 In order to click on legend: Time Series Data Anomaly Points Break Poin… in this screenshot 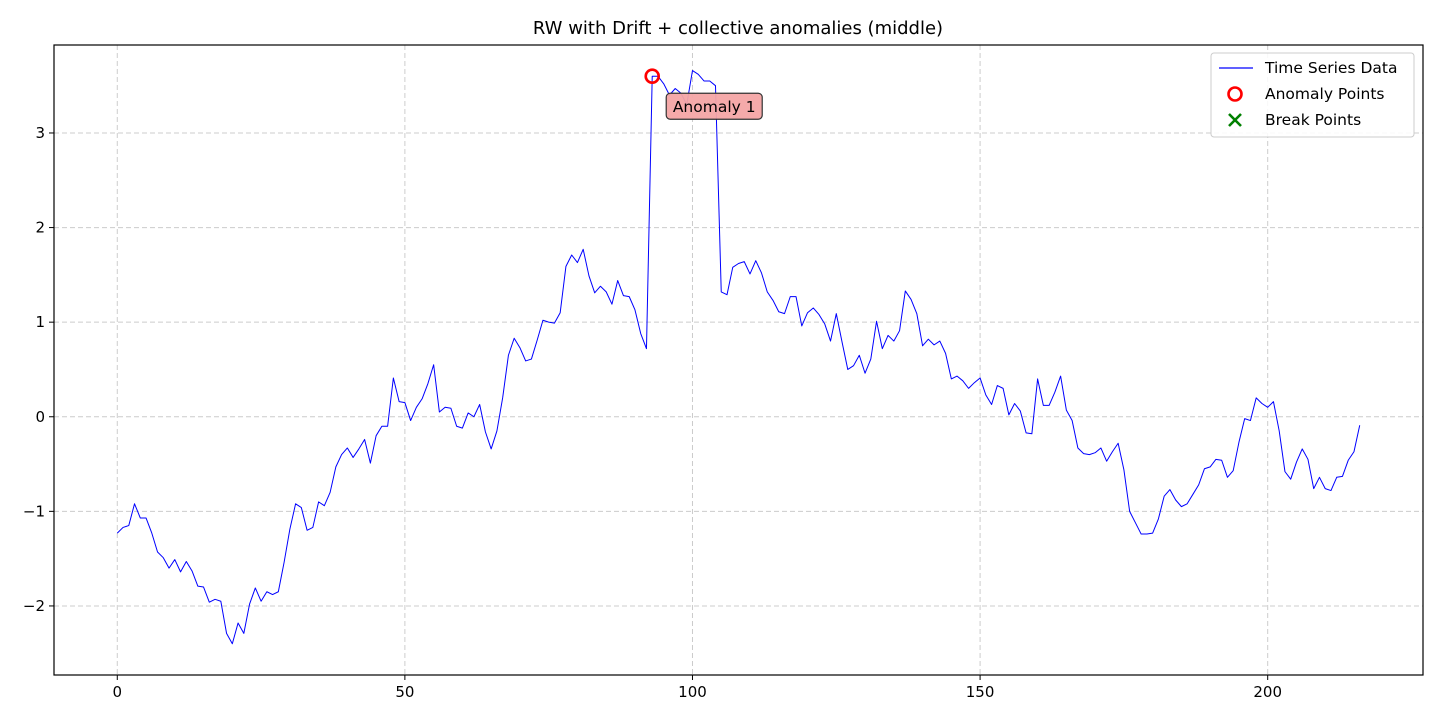, I will do `click(1312, 95)`.